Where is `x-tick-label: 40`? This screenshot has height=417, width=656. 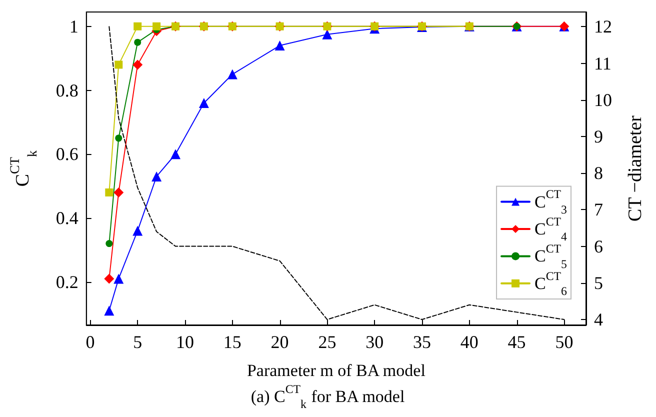 x-tick-label: 40 is located at coordinates (469, 342).